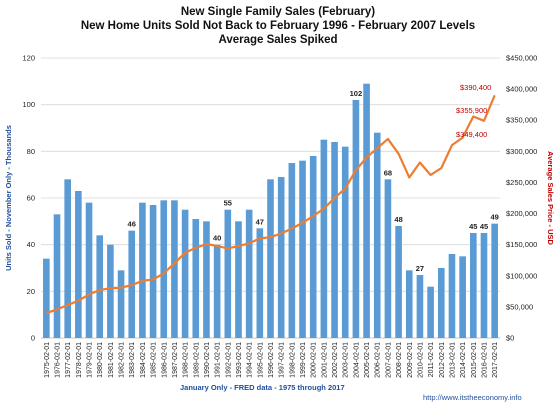 The image size is (556, 404). Describe the element at coordinates (452, 360) in the screenshot. I see `x-tick-label: 2013-02-01` at that location.